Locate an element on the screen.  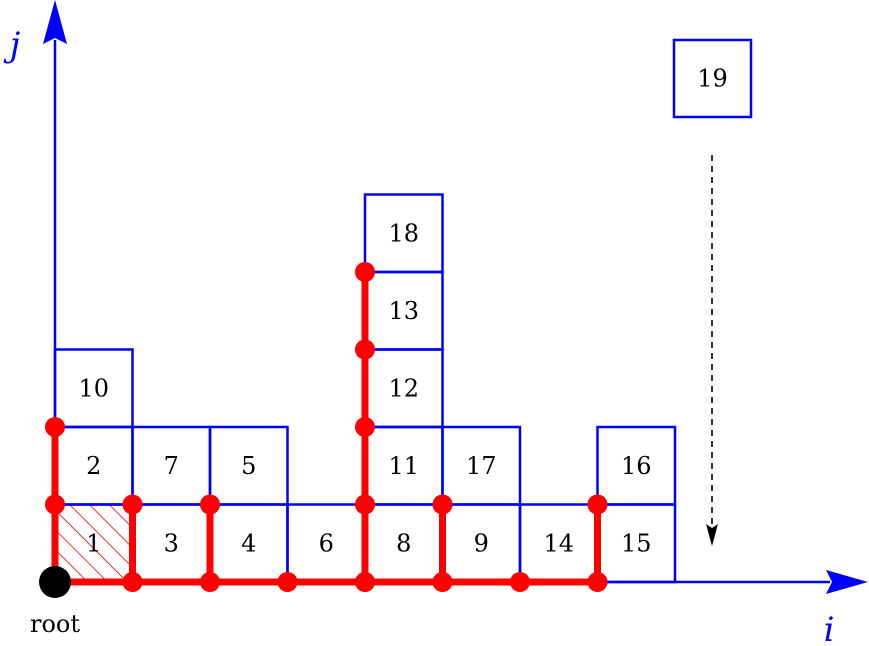
falling-cell-label: 19 is located at coordinates (712, 79).